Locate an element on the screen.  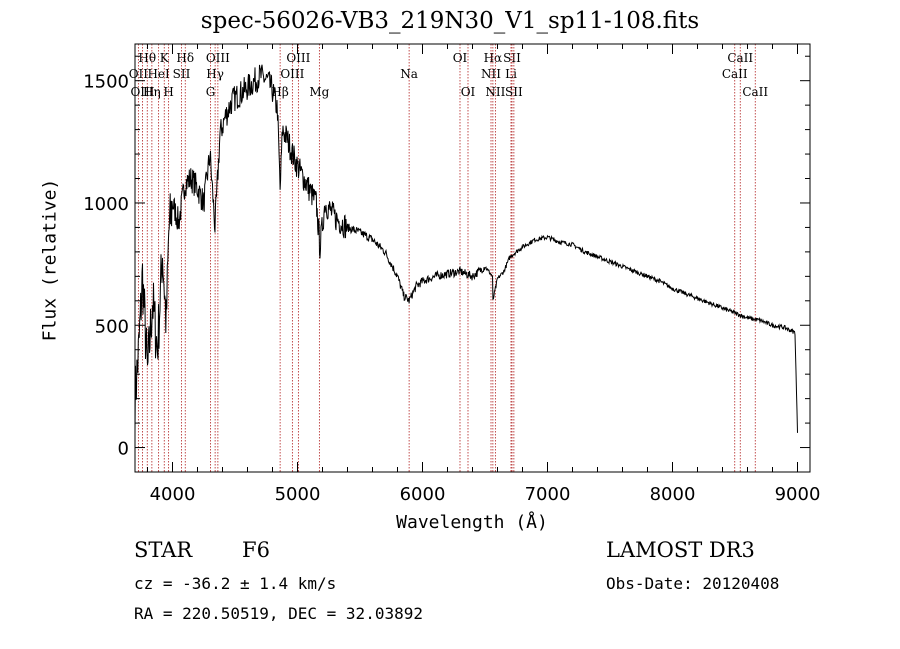
x-tick-label: 7000 is located at coordinates (548, 494).